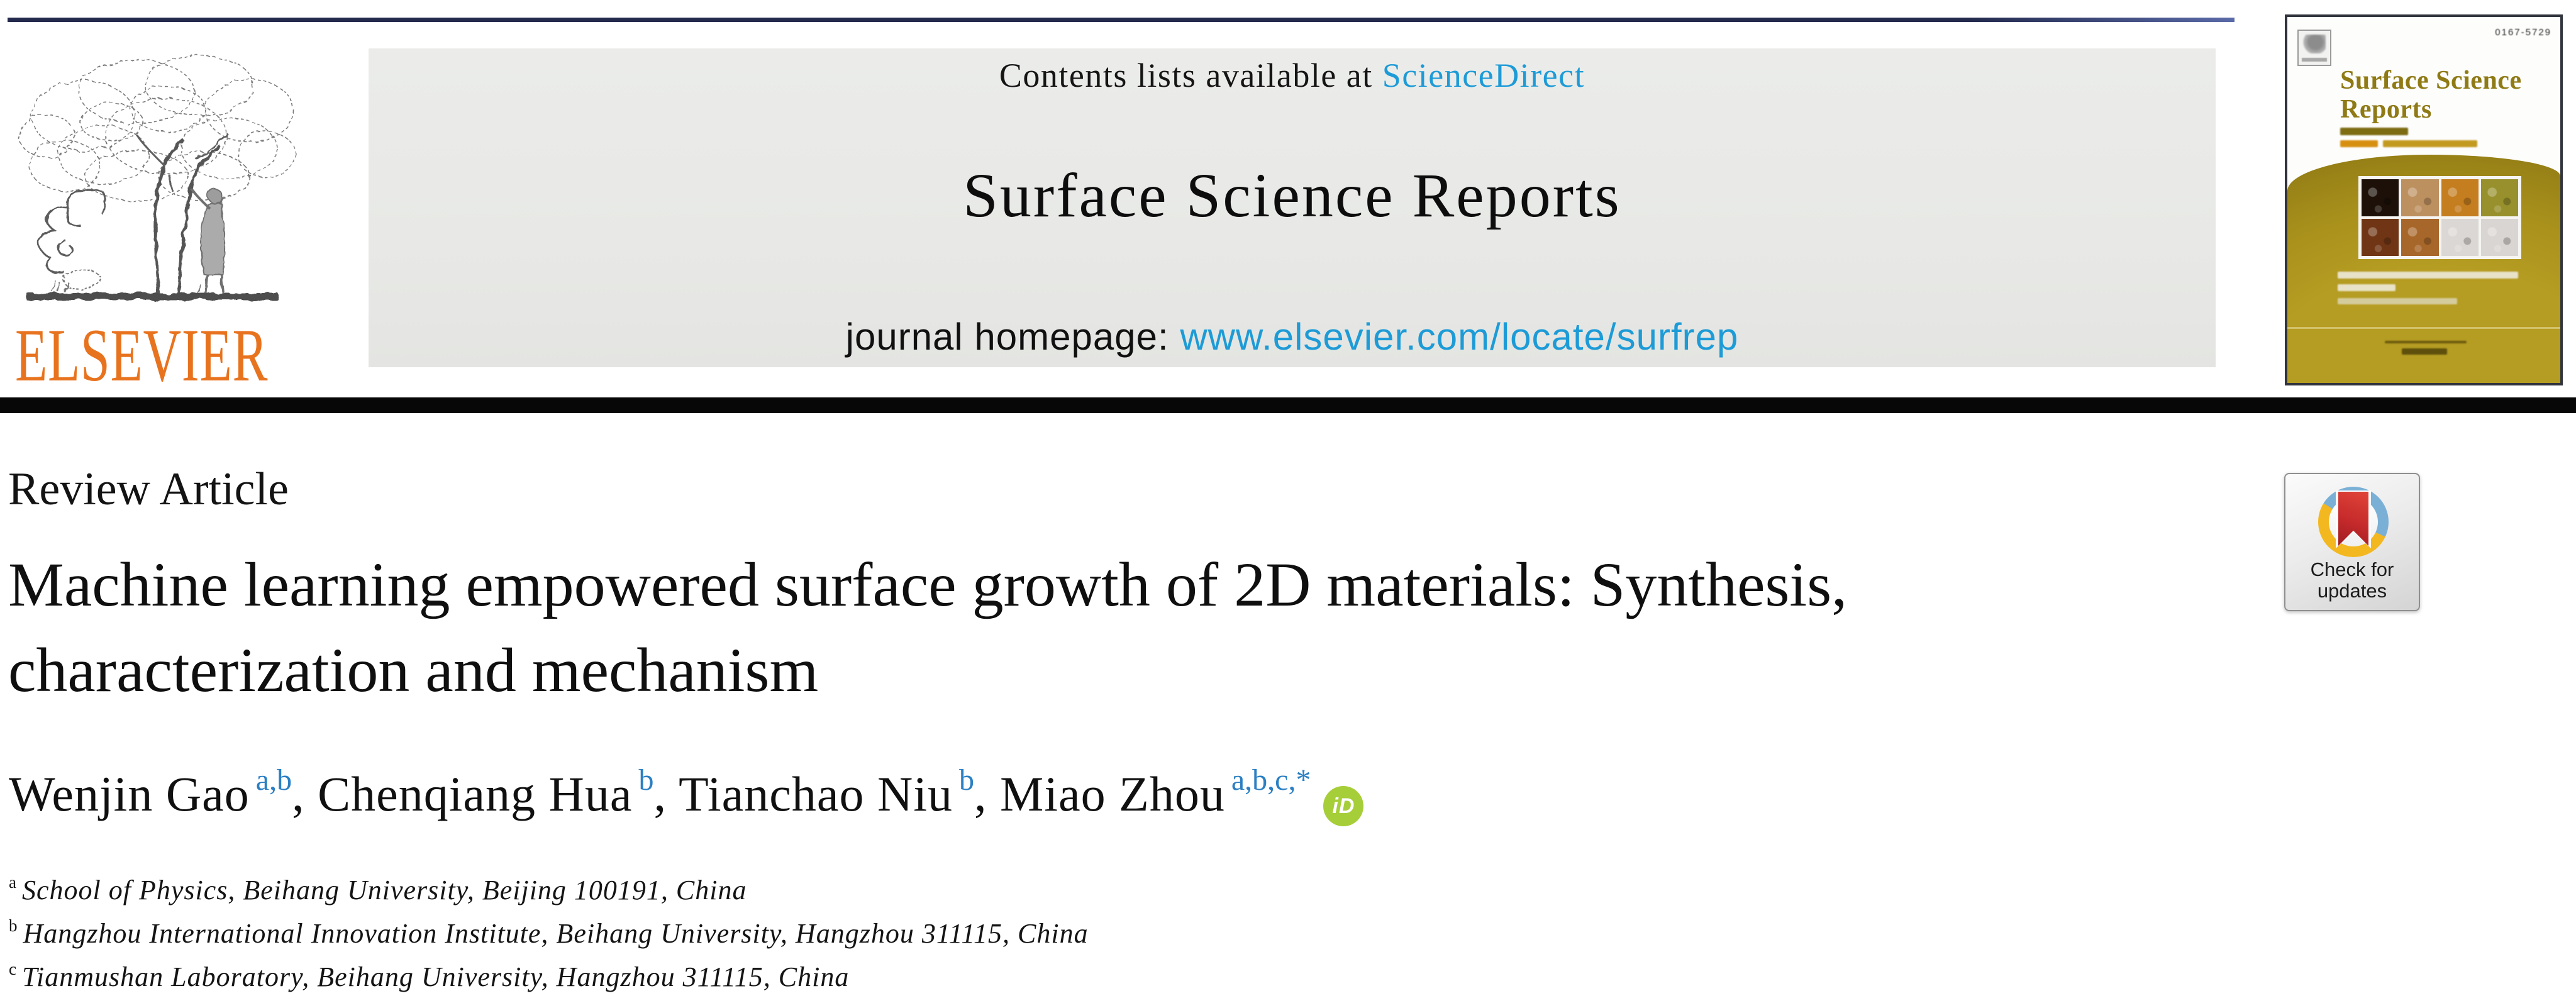 The height and width of the screenshot is (1008, 2576). What do you see at coordinates (2374, 131) in the screenshot?
I see `cover-editors-bar` at bounding box center [2374, 131].